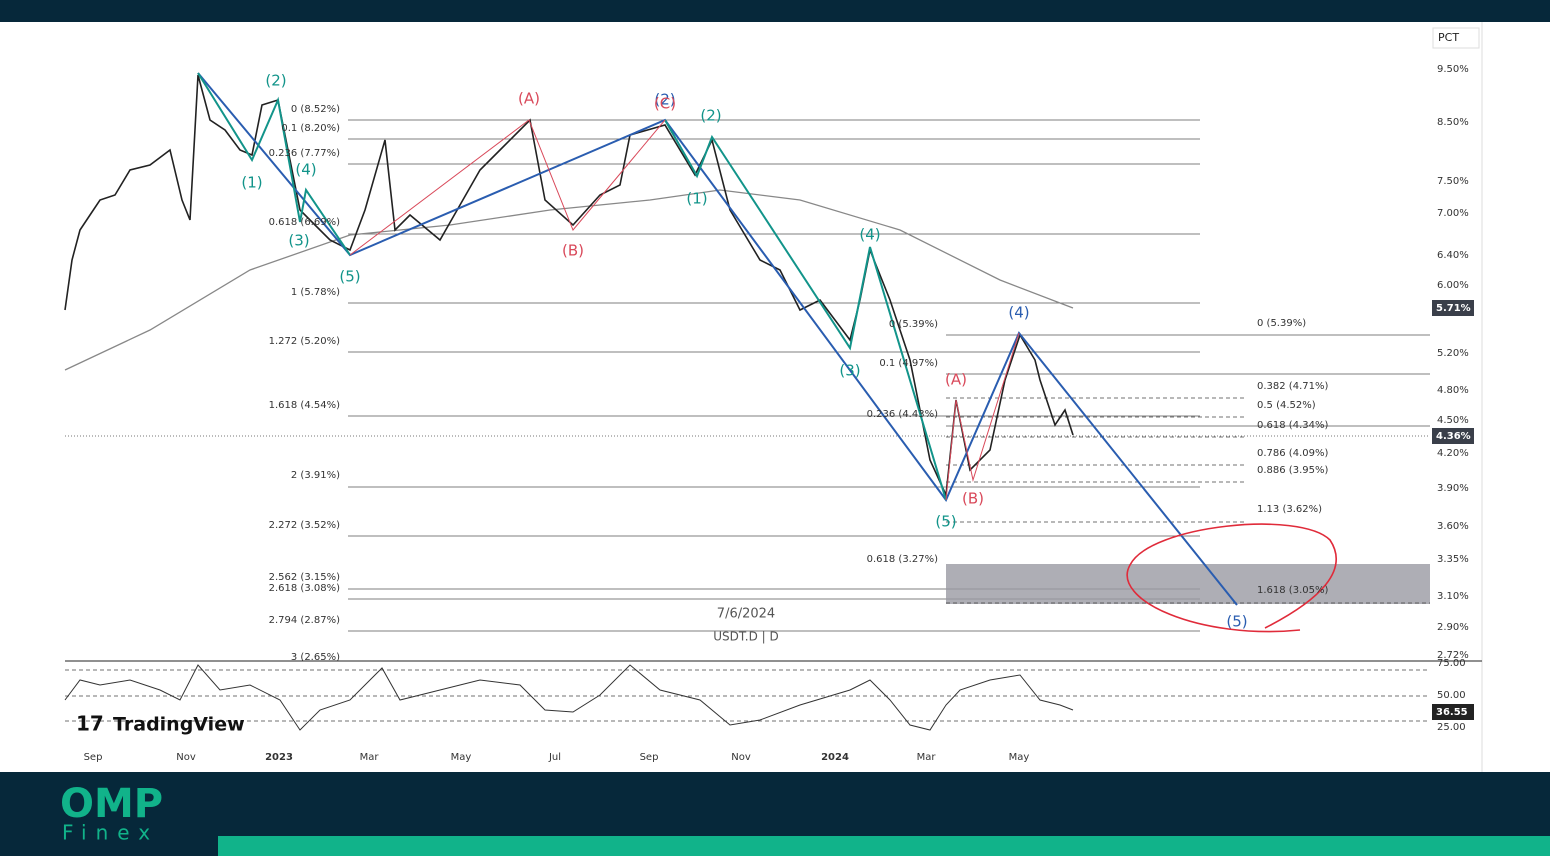 This screenshot has height=860, width=1550. Describe the element at coordinates (110, 833) in the screenshot. I see `footer-sub: Finex` at that location.